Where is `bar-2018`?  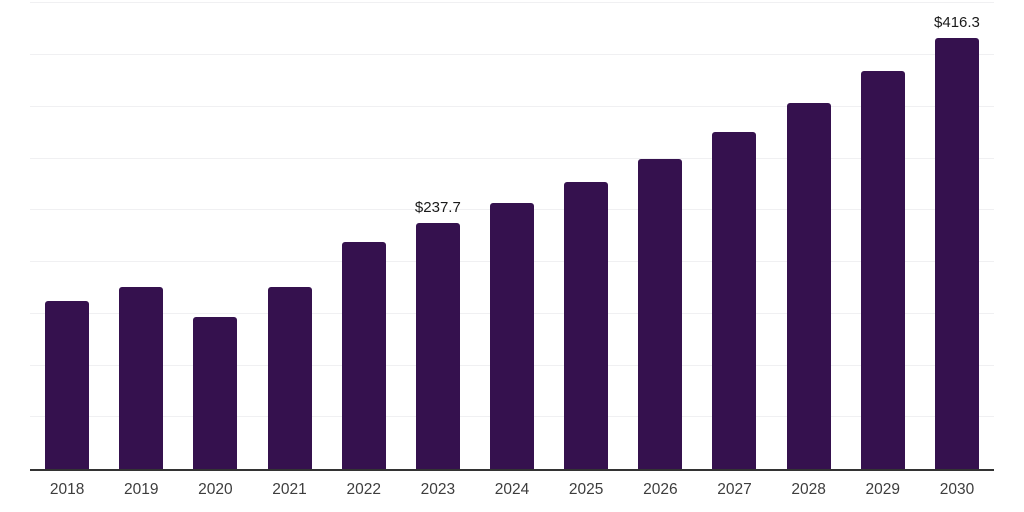
bar-2018 is located at coordinates (67, 385).